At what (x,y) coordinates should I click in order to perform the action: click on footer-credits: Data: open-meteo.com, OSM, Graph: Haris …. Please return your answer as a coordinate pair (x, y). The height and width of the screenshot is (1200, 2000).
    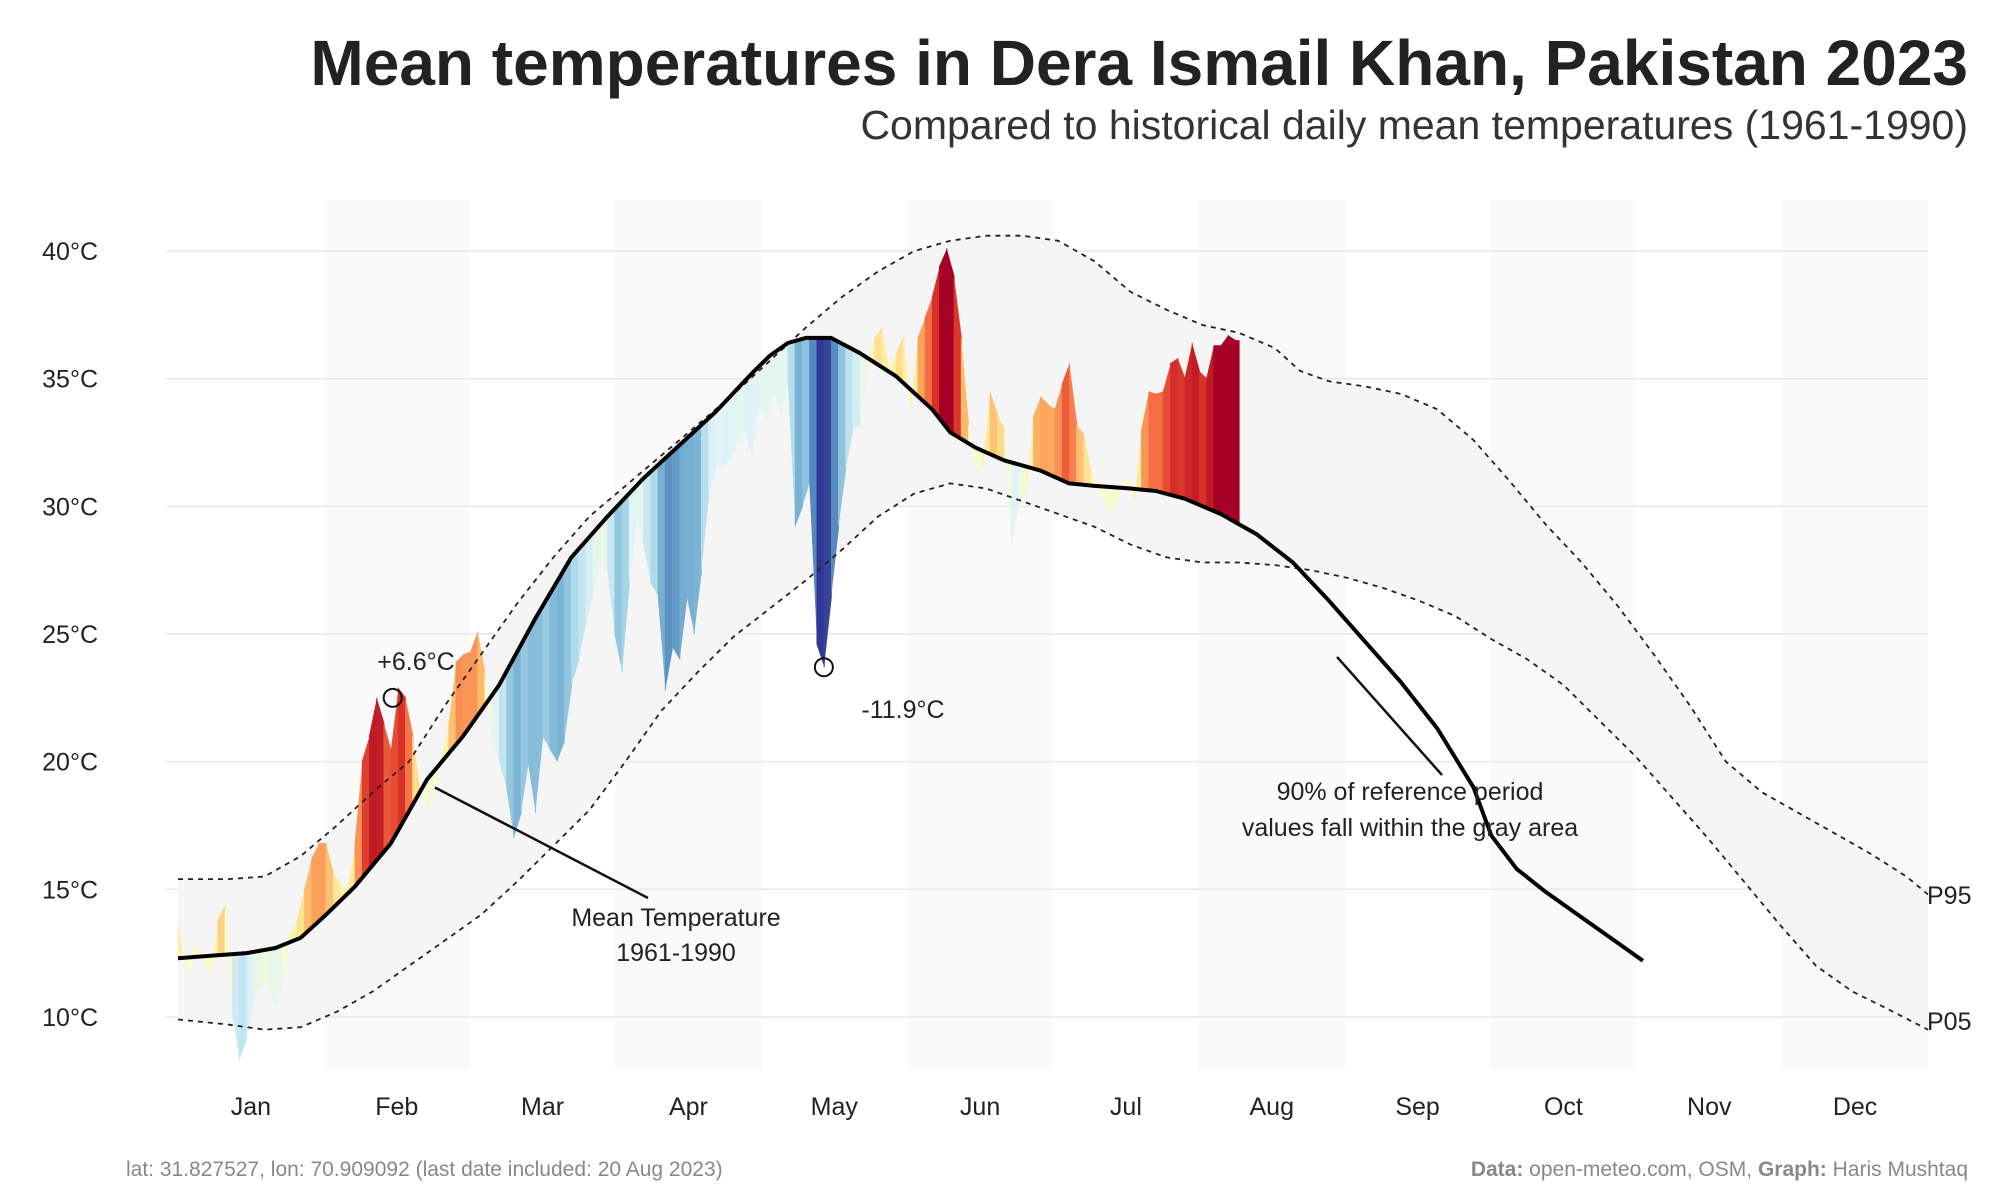
    Looking at the image, I should click on (1719, 1170).